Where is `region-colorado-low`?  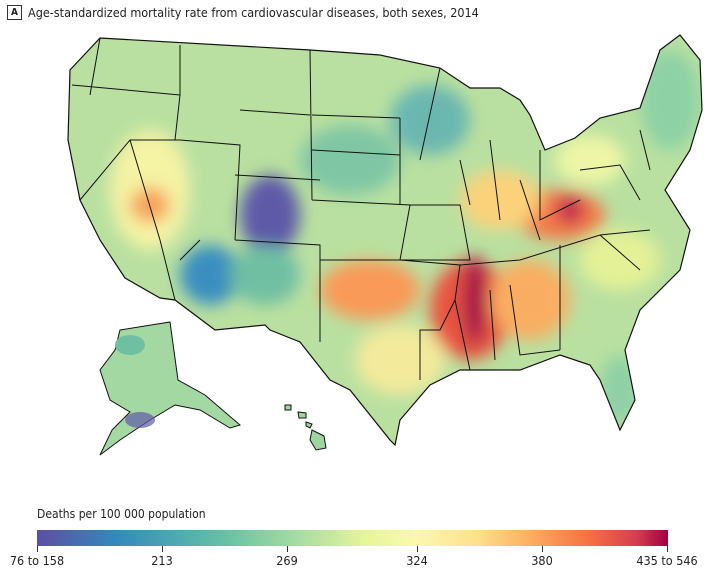 region-colorado-low is located at coordinates (270, 215).